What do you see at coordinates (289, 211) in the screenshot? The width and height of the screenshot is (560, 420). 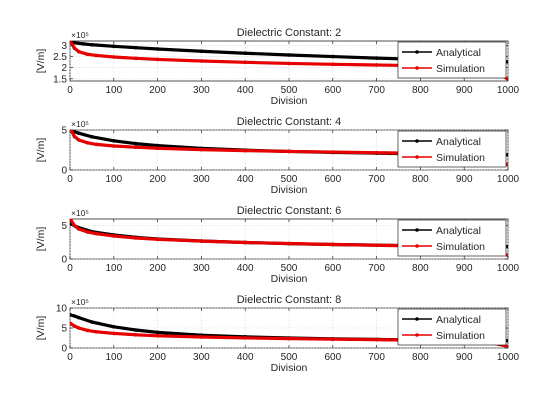 I see `subplot-title: Dielectric Constant: 6` at bounding box center [289, 211].